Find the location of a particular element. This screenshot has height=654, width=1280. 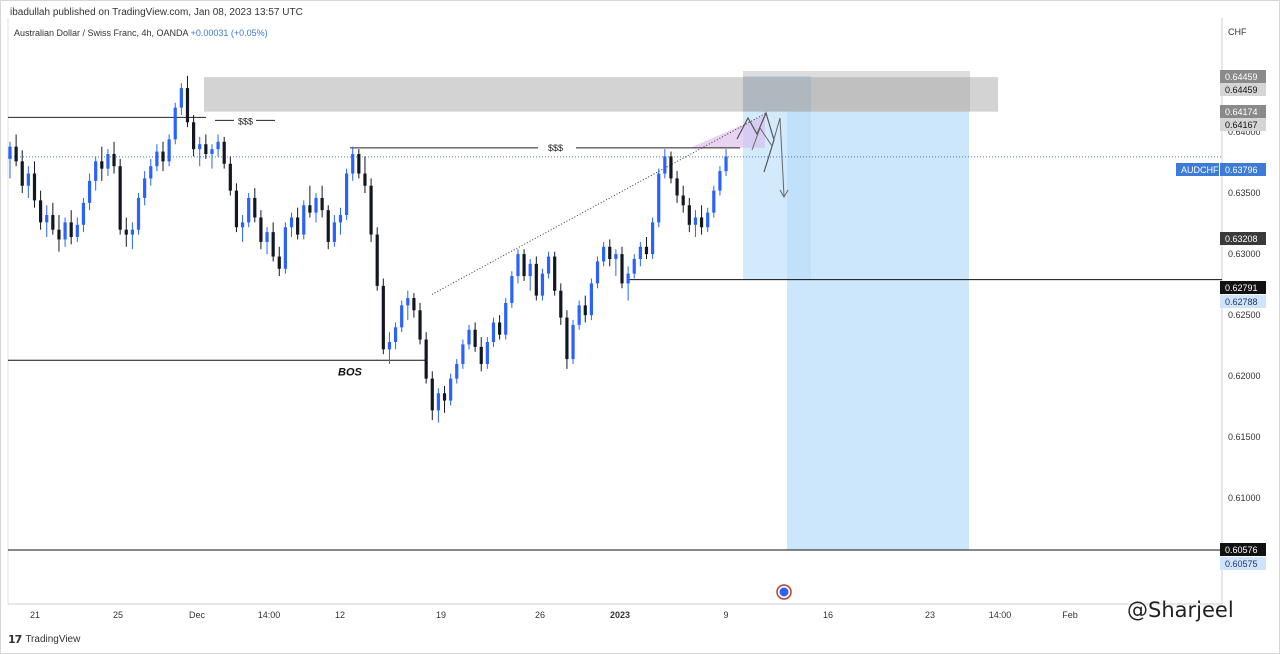

brand-name: TradingView is located at coordinates (53, 639).